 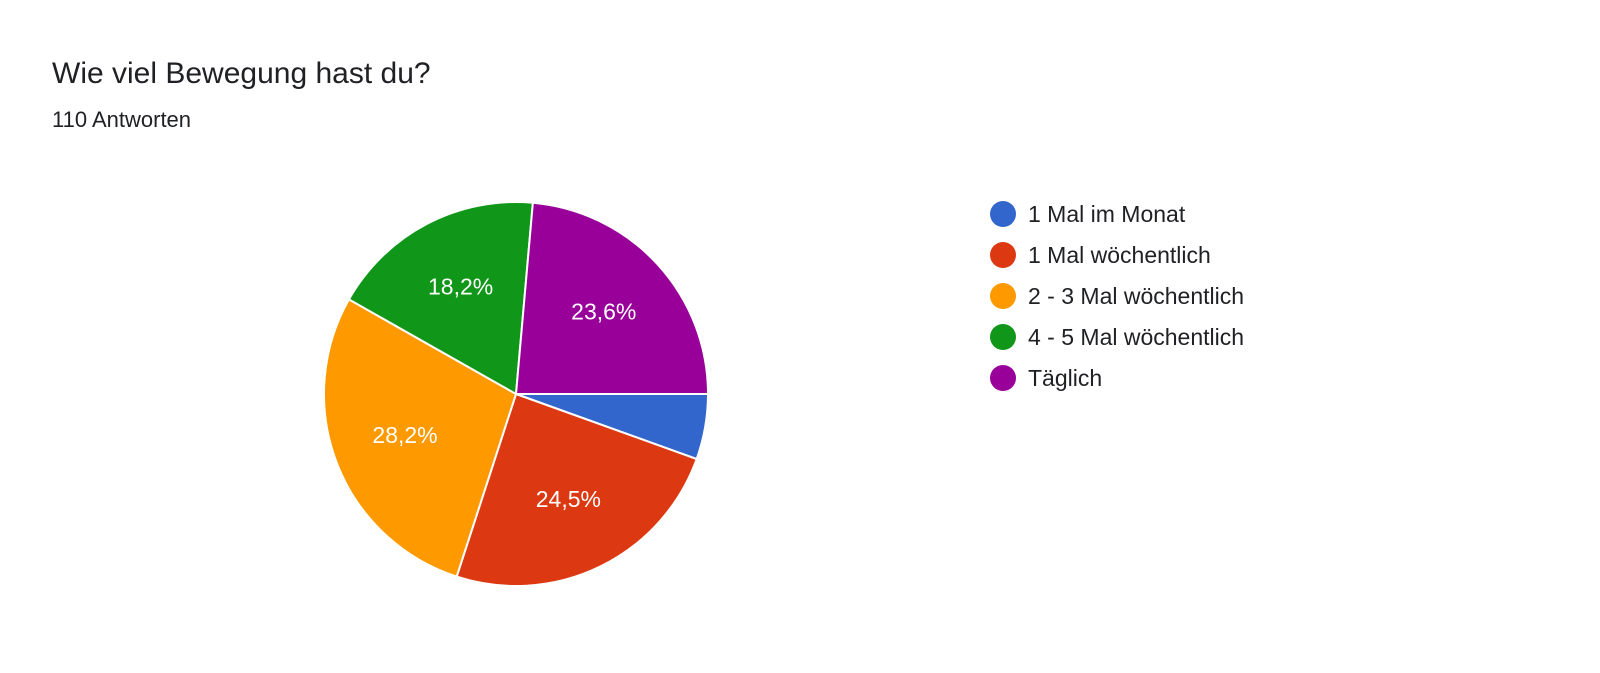 What do you see at coordinates (568, 499) in the screenshot?
I see `pie-slice-label-1: 24,5%` at bounding box center [568, 499].